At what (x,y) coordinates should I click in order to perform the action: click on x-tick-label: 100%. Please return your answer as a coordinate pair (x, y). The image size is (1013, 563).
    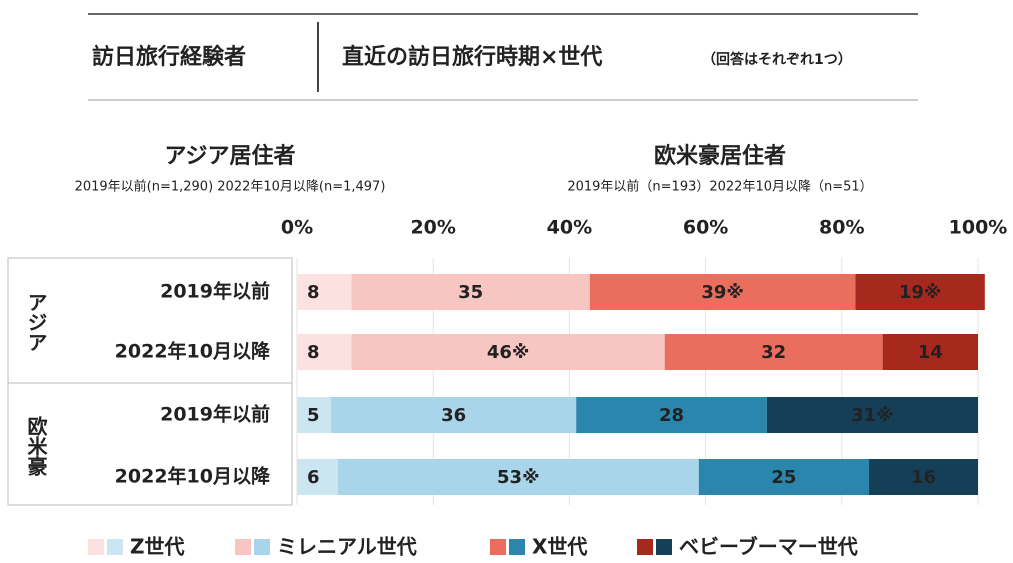
    Looking at the image, I should click on (978, 228).